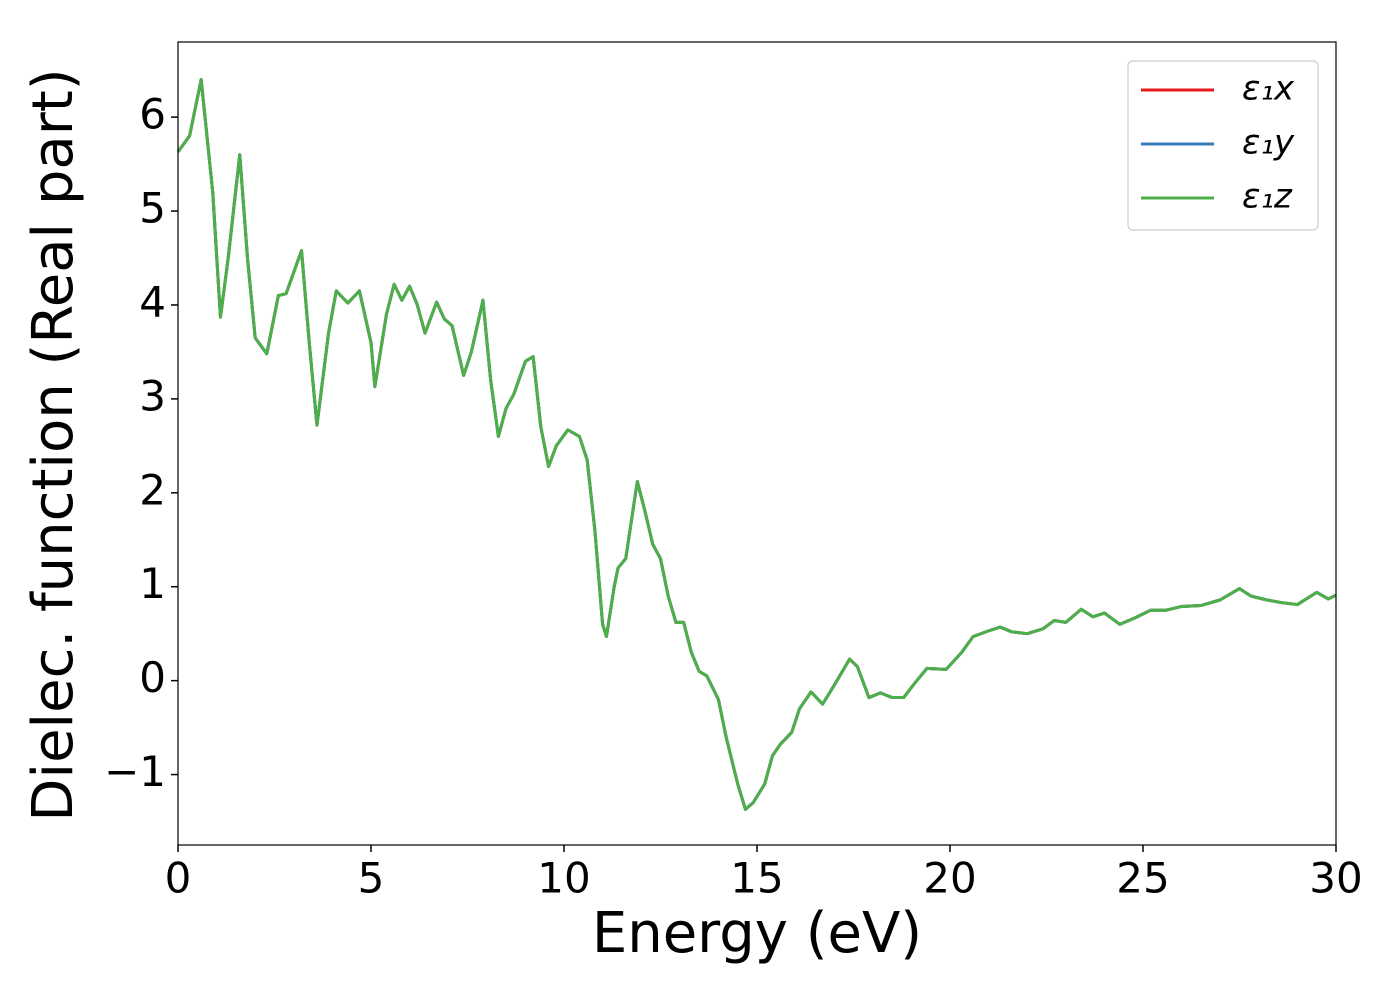 Image resolution: width=1400 pixels, height=1000 pixels. Describe the element at coordinates (949, 878) in the screenshot. I see `x-tick-label: 20` at that location.